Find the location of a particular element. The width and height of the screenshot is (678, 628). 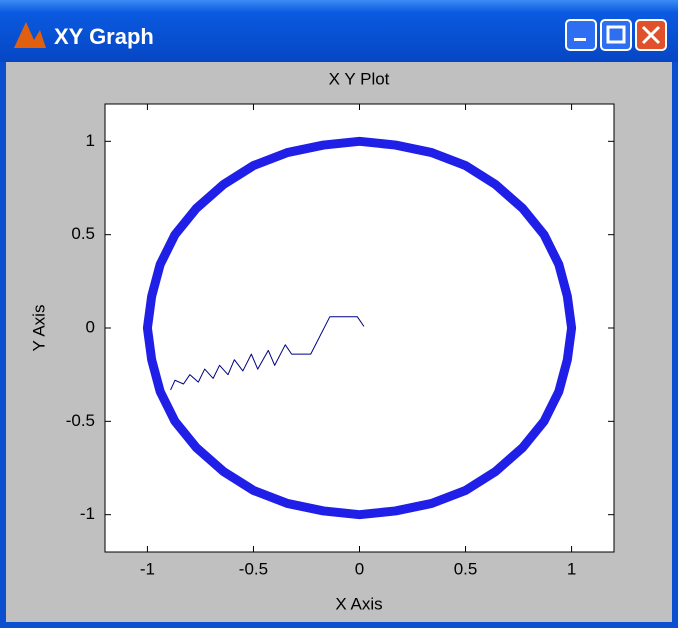

x-tick-label: 0.5 is located at coordinates (466, 568).